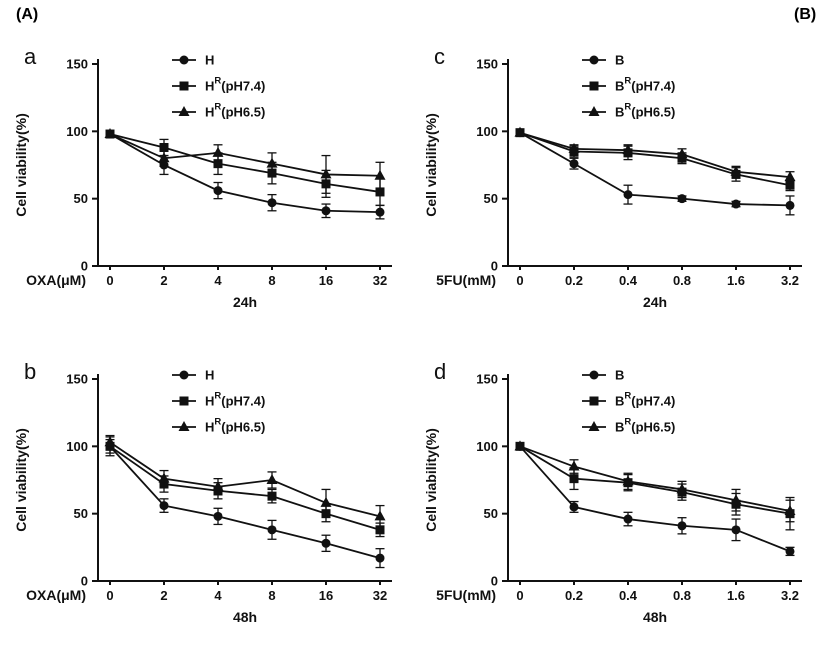 This screenshot has width=831, height=658. What do you see at coordinates (30, 371) in the screenshot?
I see `chart-b-letter: b` at bounding box center [30, 371].